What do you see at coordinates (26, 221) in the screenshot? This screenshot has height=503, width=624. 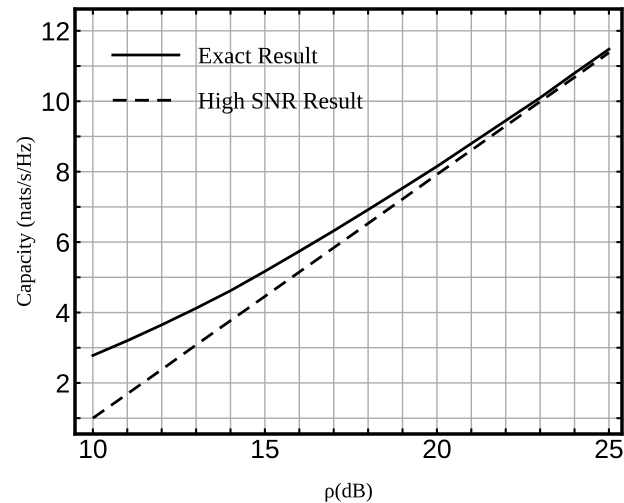 I see `y-axis-title: Capacity (nats/s/Hz)` at bounding box center [26, 221].